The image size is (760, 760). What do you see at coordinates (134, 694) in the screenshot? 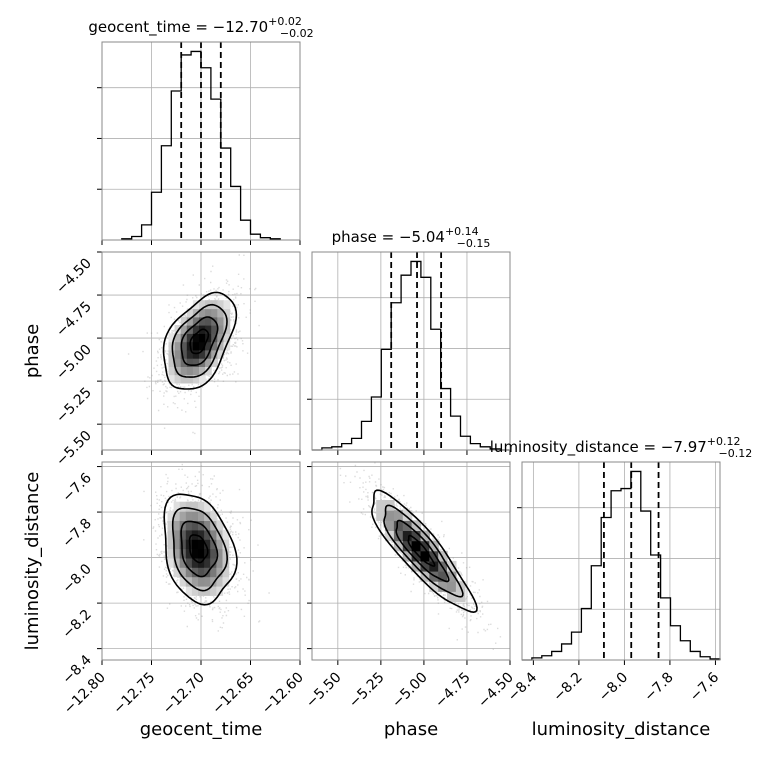
I see `x-tick-label: −12.75` at bounding box center [134, 694].